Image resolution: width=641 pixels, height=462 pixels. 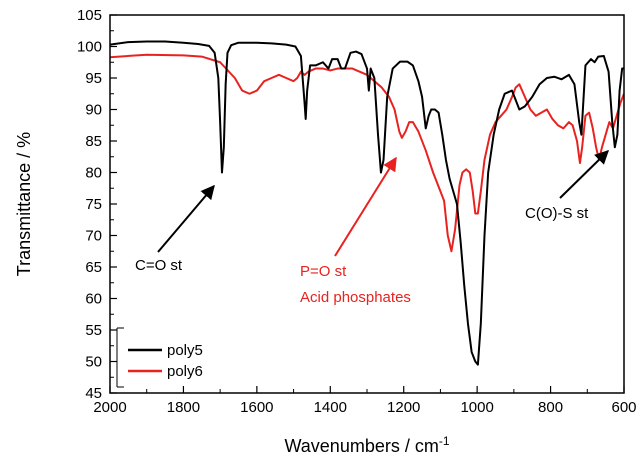 I want to click on annotation-cos-arrow, so click(x=584, y=174).